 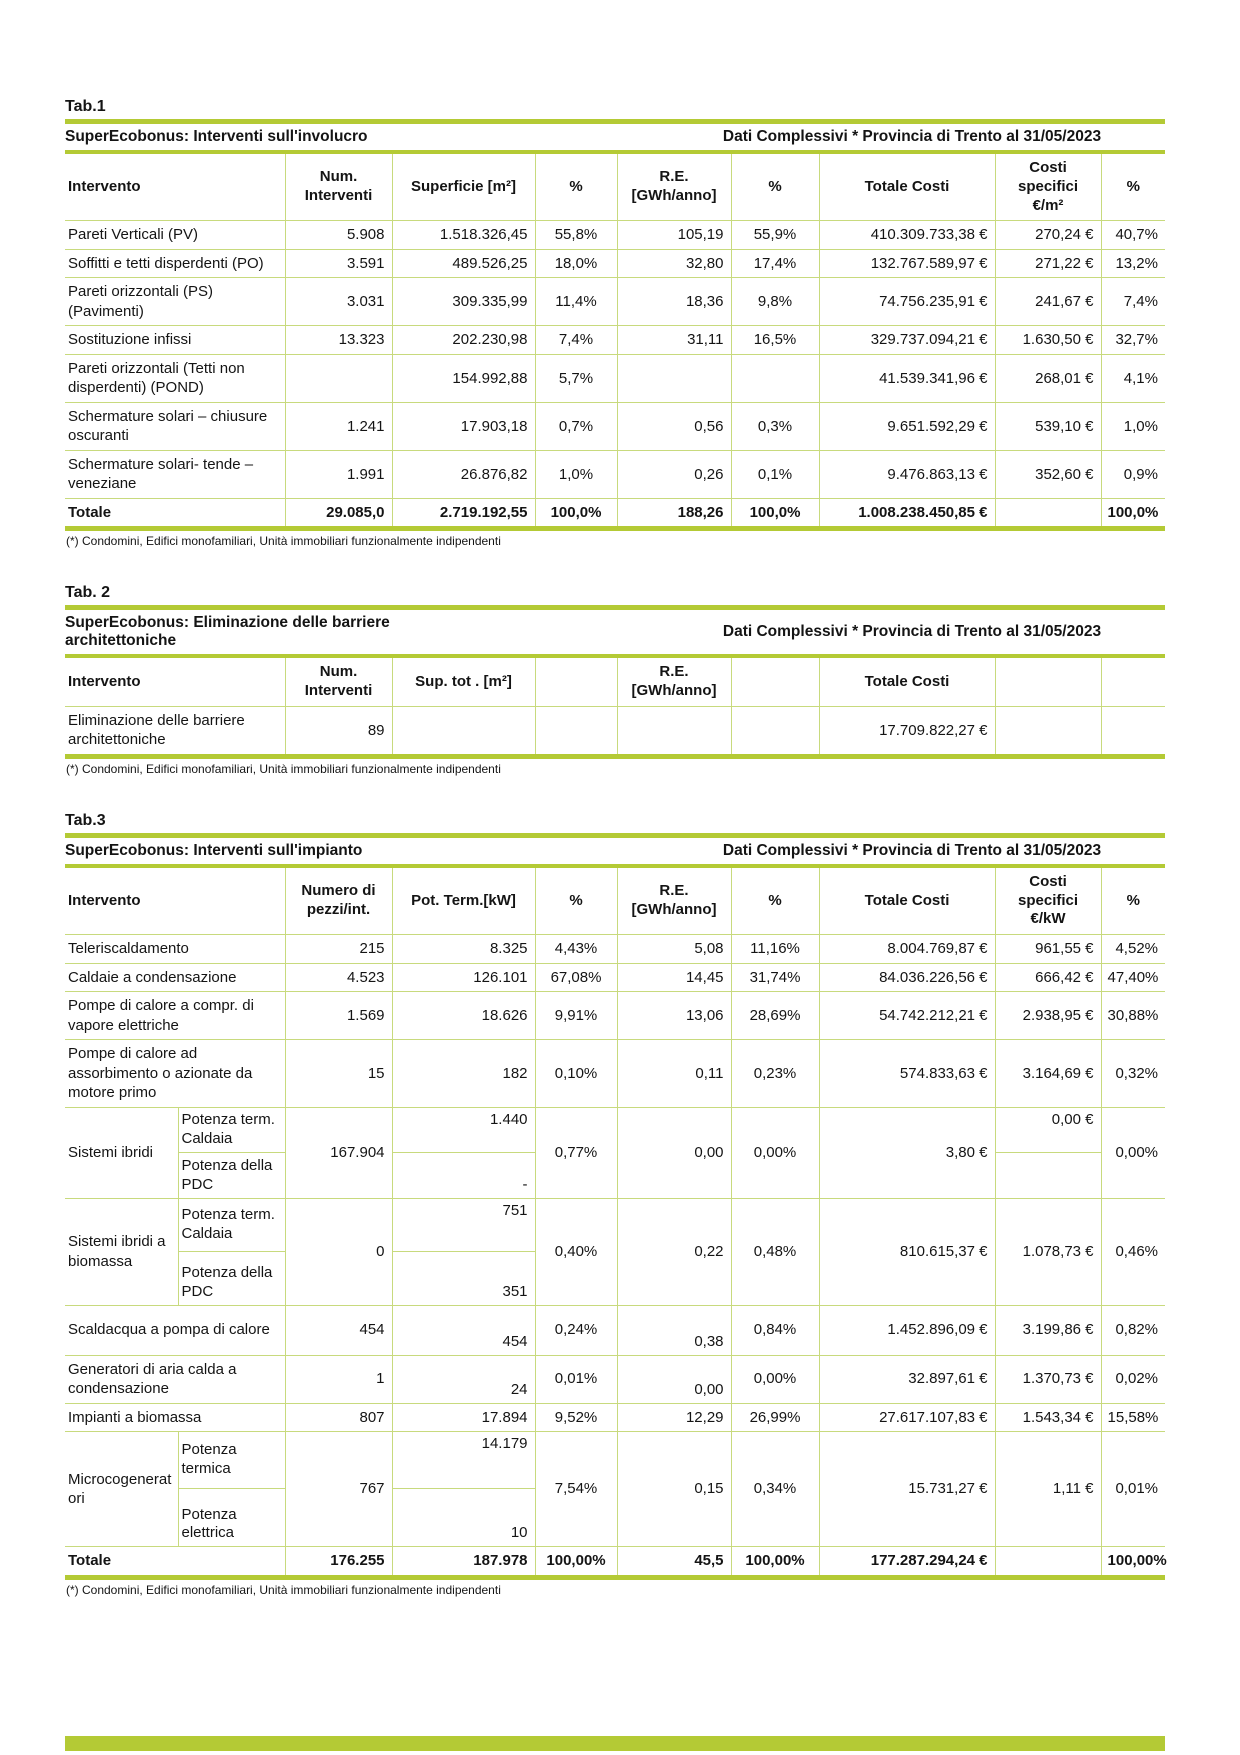 I want to click on table-cell: 3.164,69 €, so click(x=1048, y=1073).